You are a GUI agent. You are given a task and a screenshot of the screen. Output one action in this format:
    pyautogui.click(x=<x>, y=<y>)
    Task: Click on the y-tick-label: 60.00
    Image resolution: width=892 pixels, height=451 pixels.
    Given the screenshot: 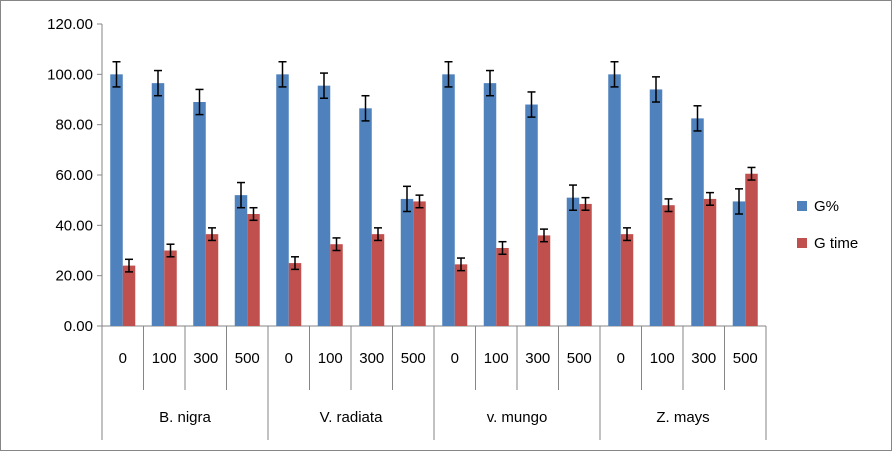 What is the action you would take?
    pyautogui.click(x=74, y=175)
    